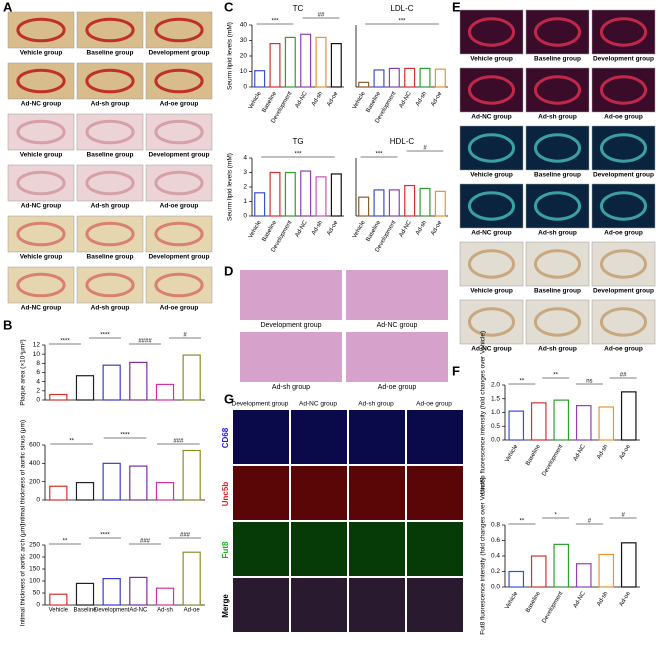 The image size is (660, 646). What do you see at coordinates (302, 99) in the screenshot?
I see `x-tick-label: Ad-NC` at bounding box center [302, 99].